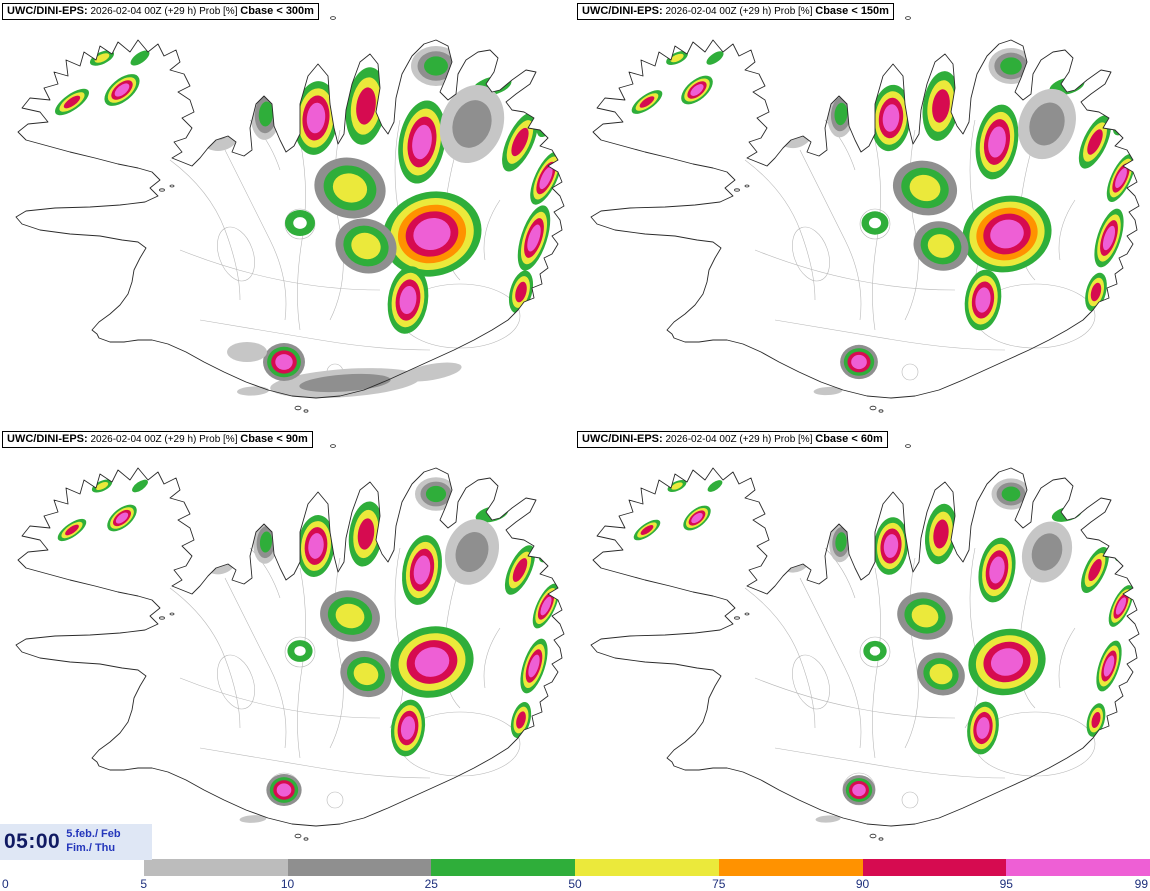  Describe the element at coordinates (431, 884) in the screenshot. I see `colorbar-tick-25: 25` at that location.